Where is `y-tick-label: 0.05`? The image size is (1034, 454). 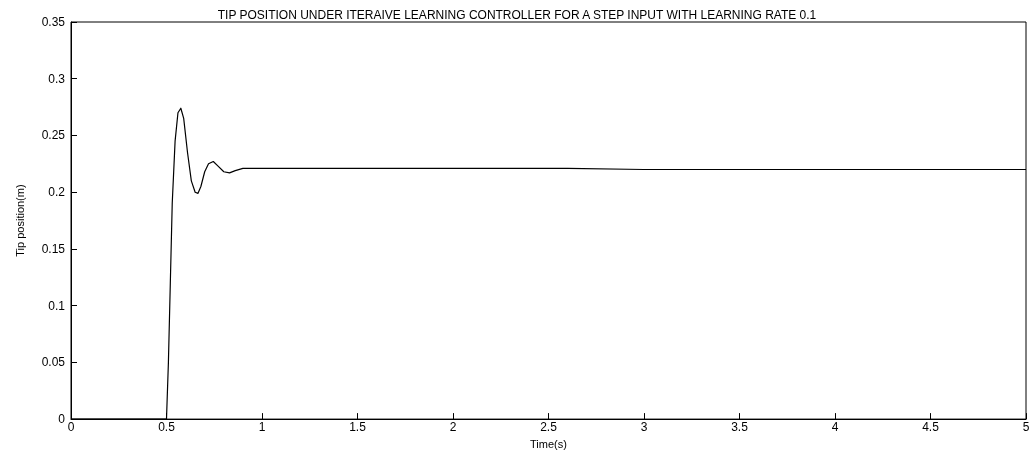
y-tick-label: 0.05 is located at coordinates (53, 362).